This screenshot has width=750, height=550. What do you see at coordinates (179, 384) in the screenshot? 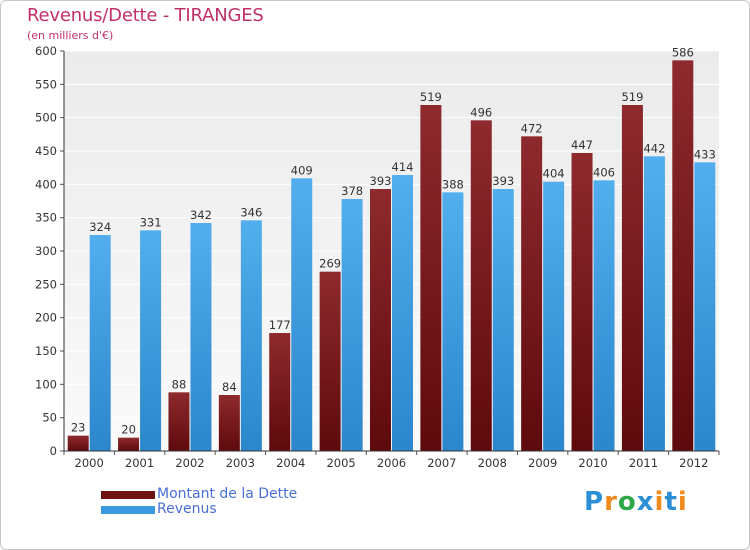
I see `data-label-dette: 88` at bounding box center [179, 384].